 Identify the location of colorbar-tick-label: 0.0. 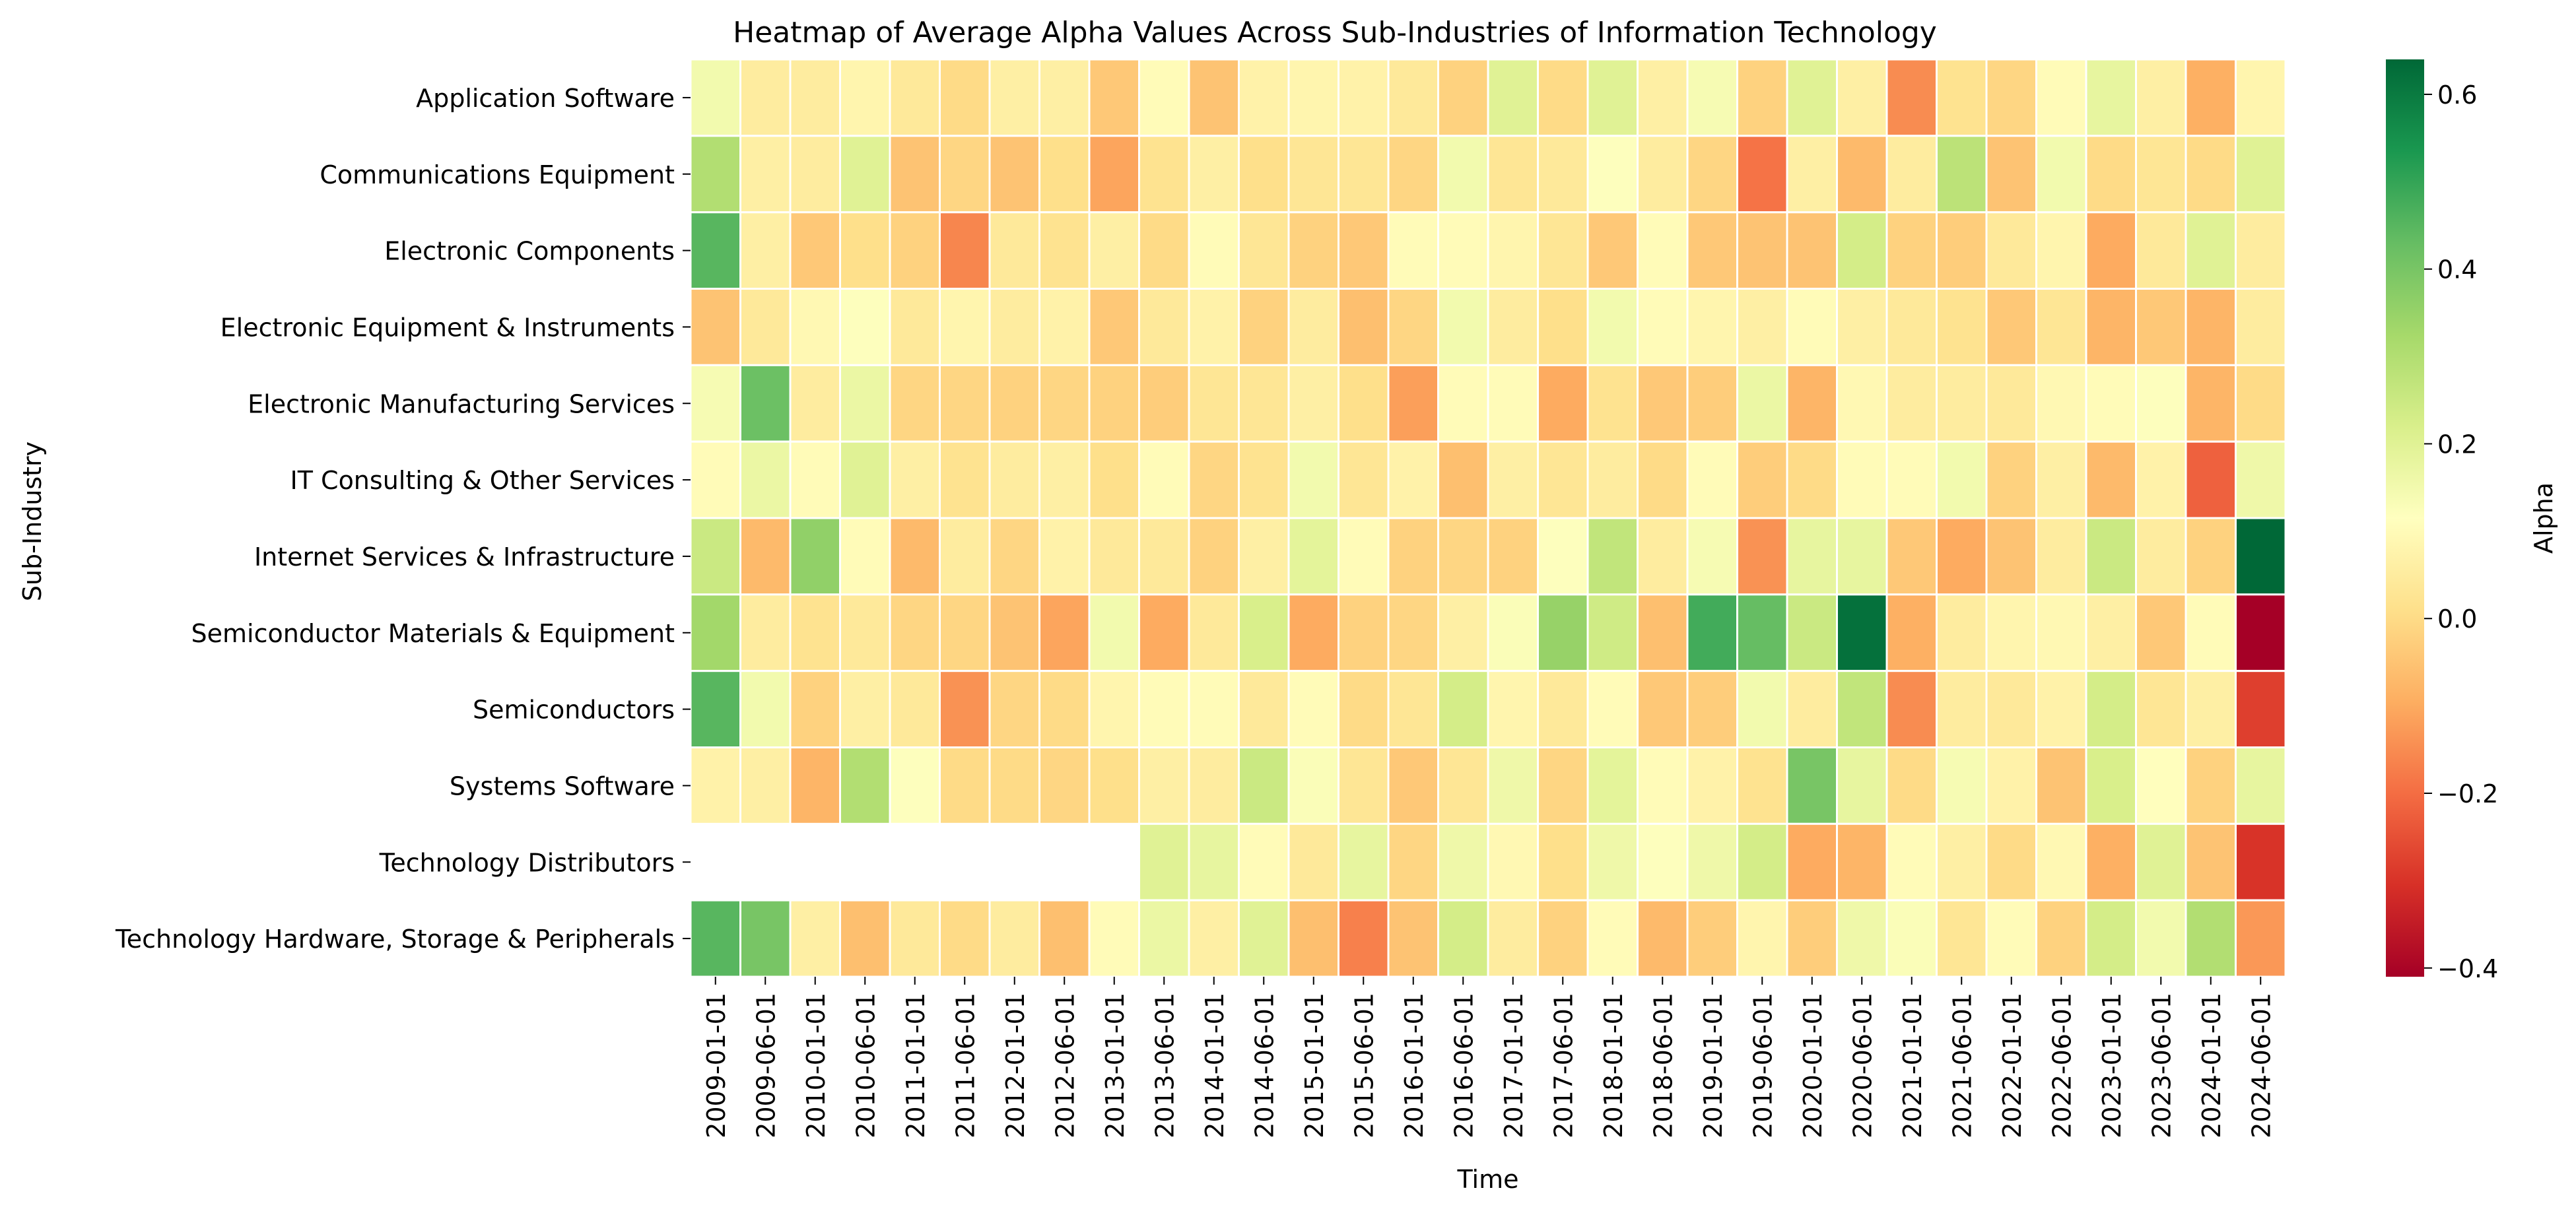
(2457, 619).